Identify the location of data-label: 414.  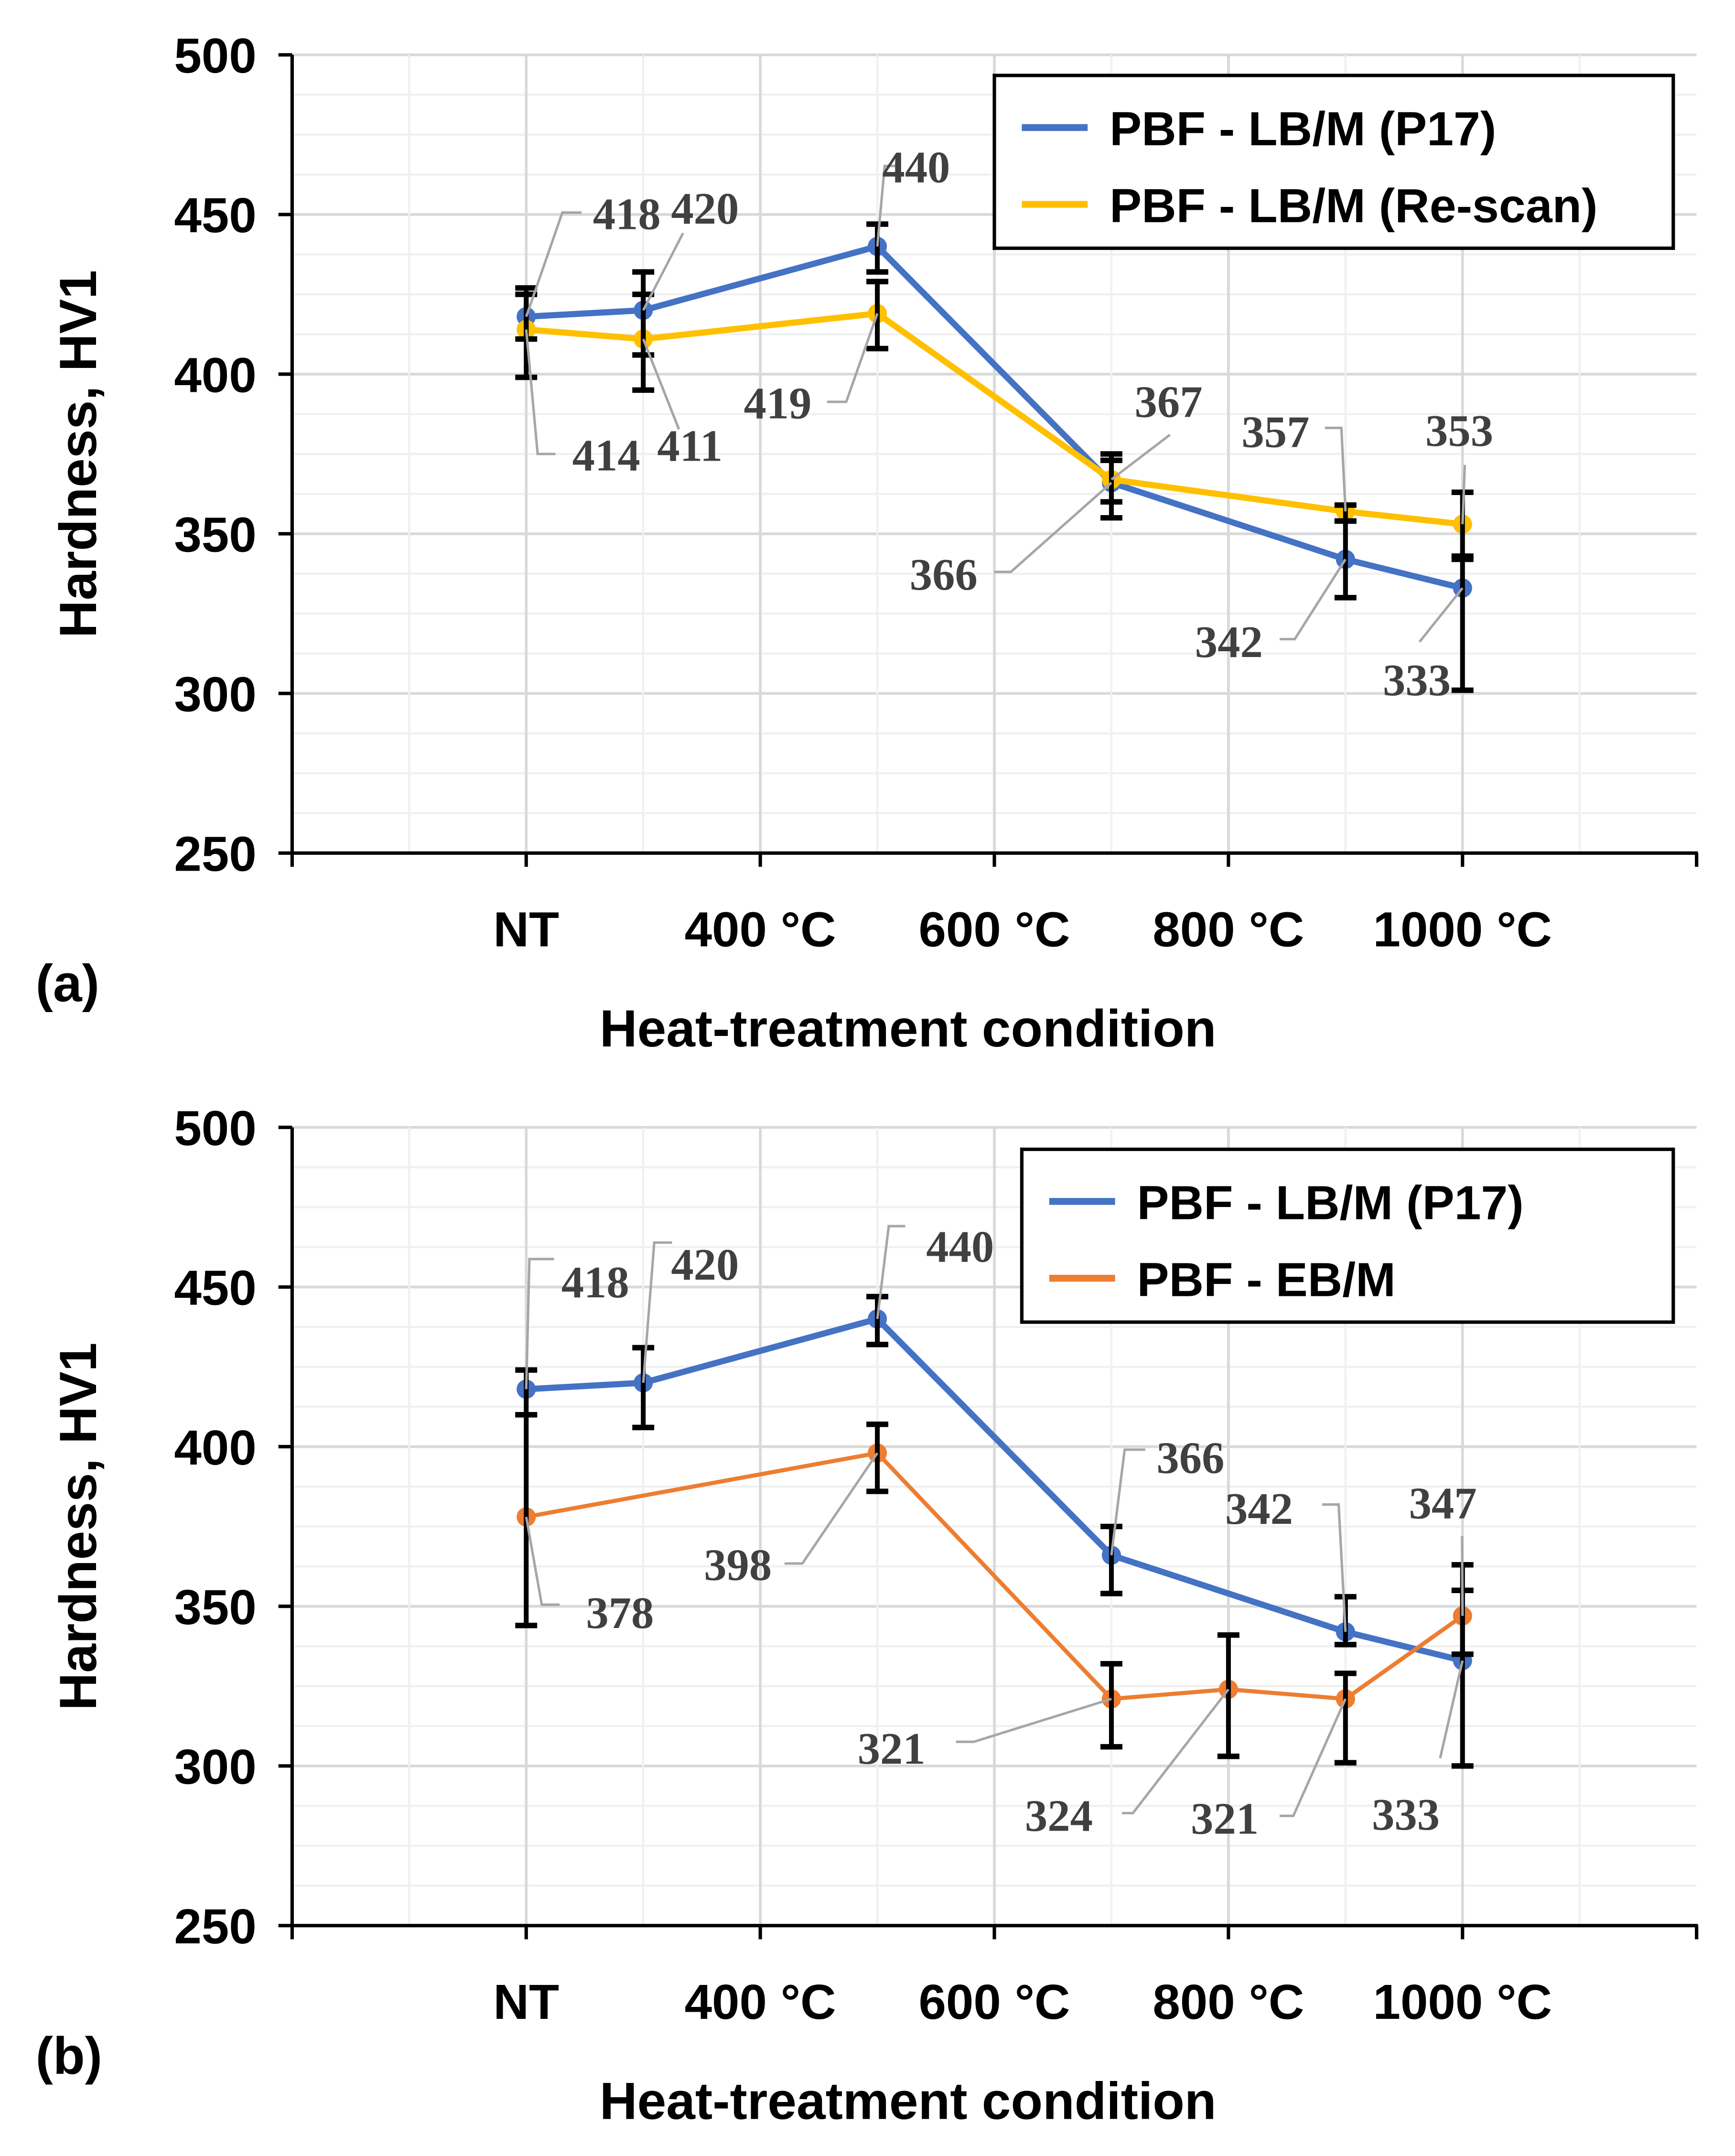
(606, 455).